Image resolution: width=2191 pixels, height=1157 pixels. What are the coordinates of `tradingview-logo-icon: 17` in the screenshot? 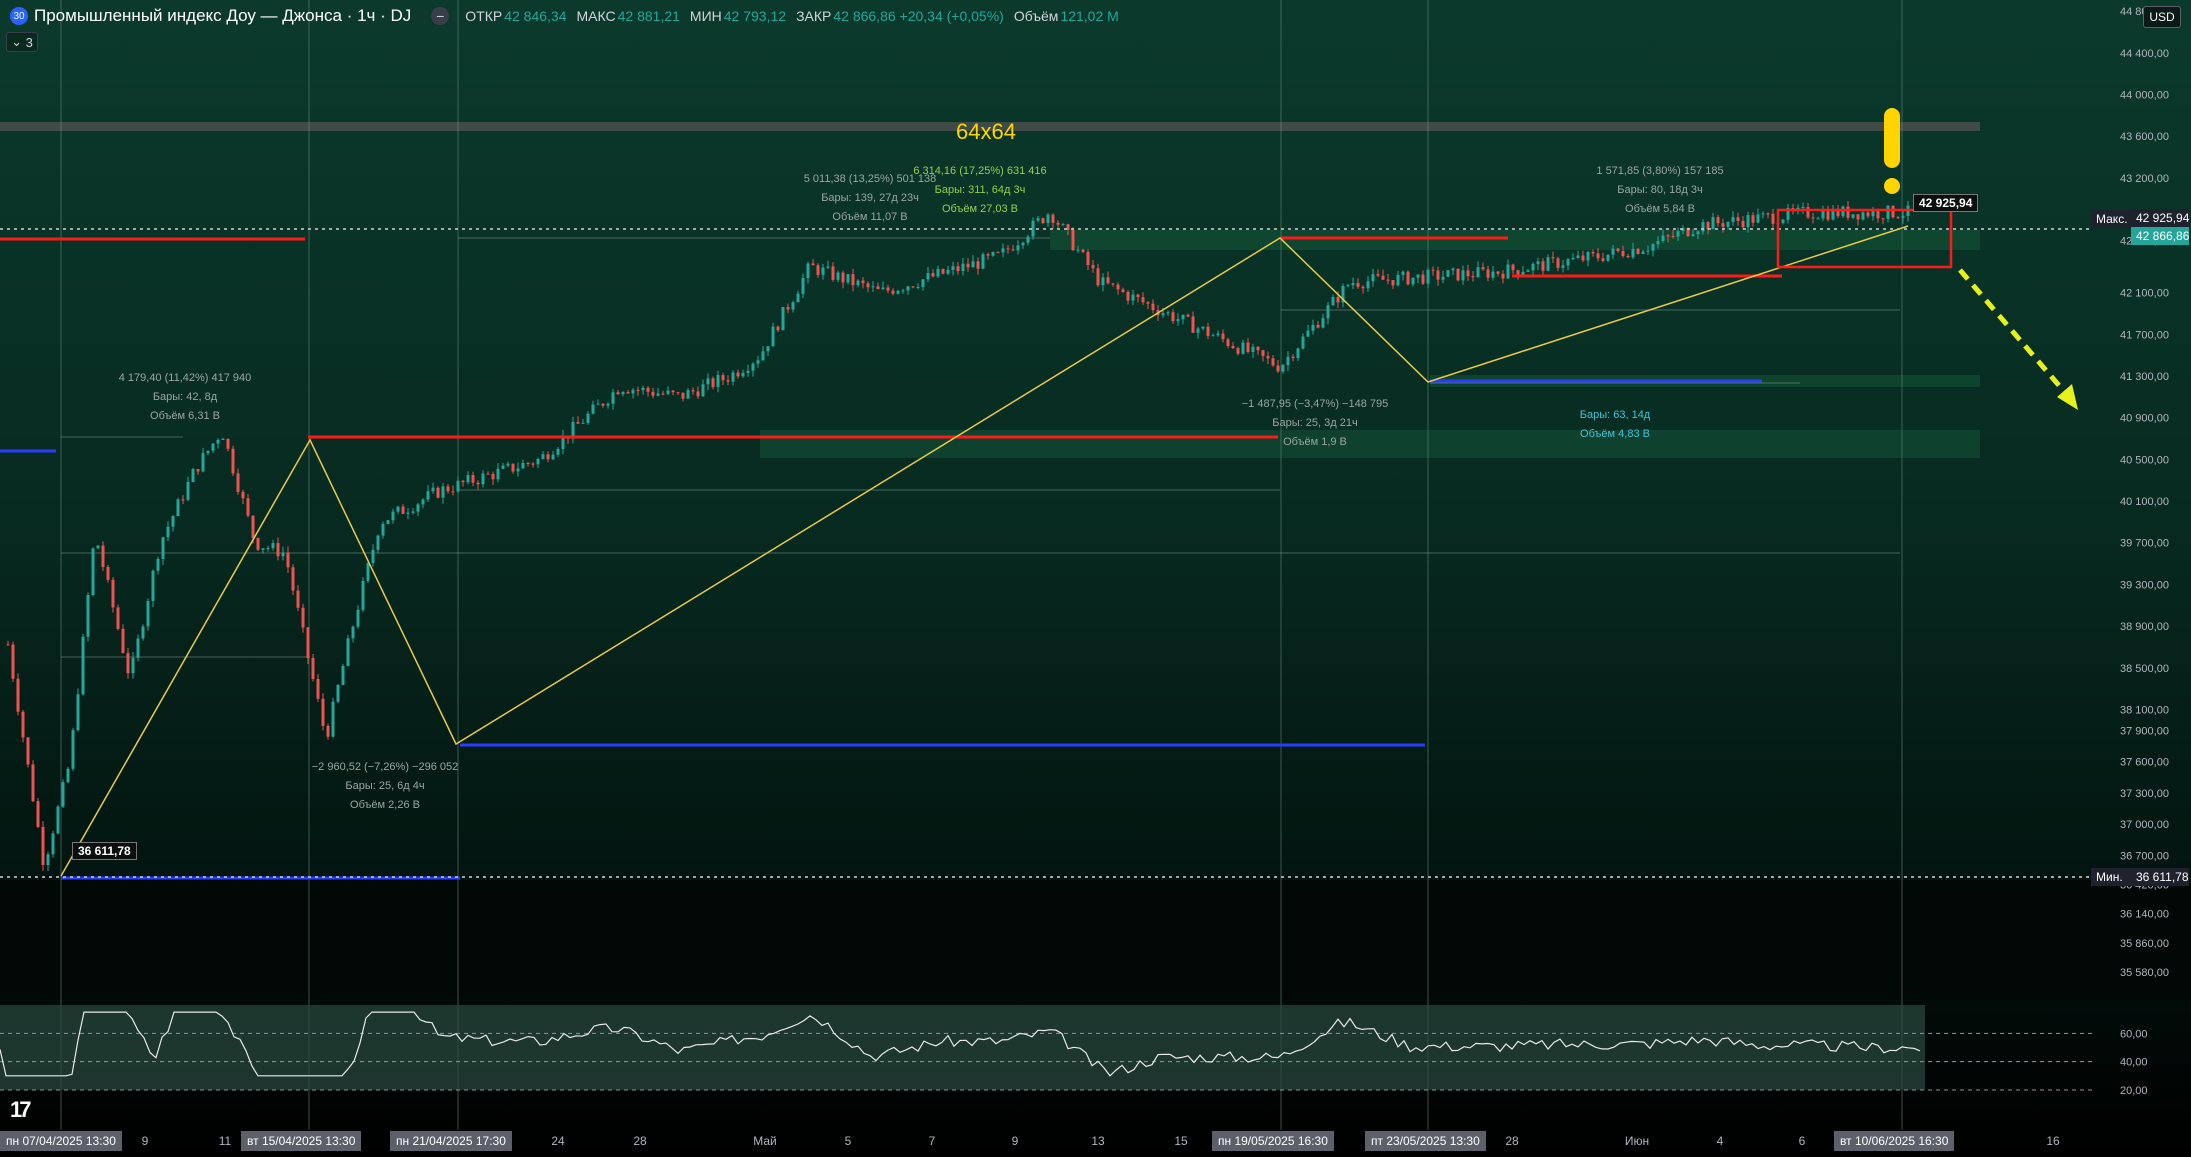 It's located at (21, 1109).